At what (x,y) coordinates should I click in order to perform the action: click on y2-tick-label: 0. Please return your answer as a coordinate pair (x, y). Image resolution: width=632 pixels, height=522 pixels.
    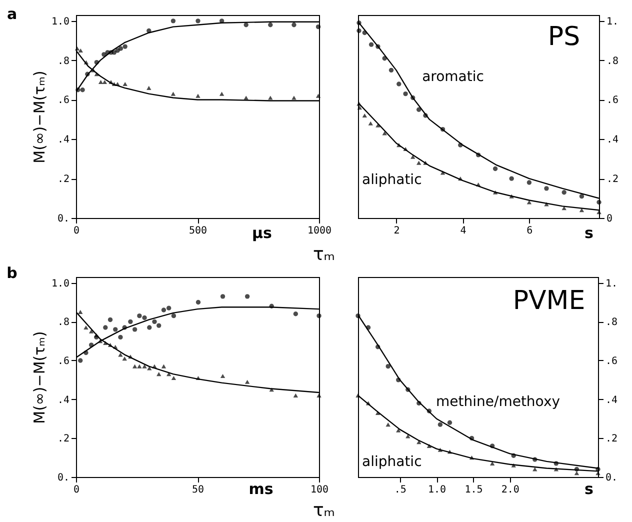
    Looking at the image, I should click on (609, 219).